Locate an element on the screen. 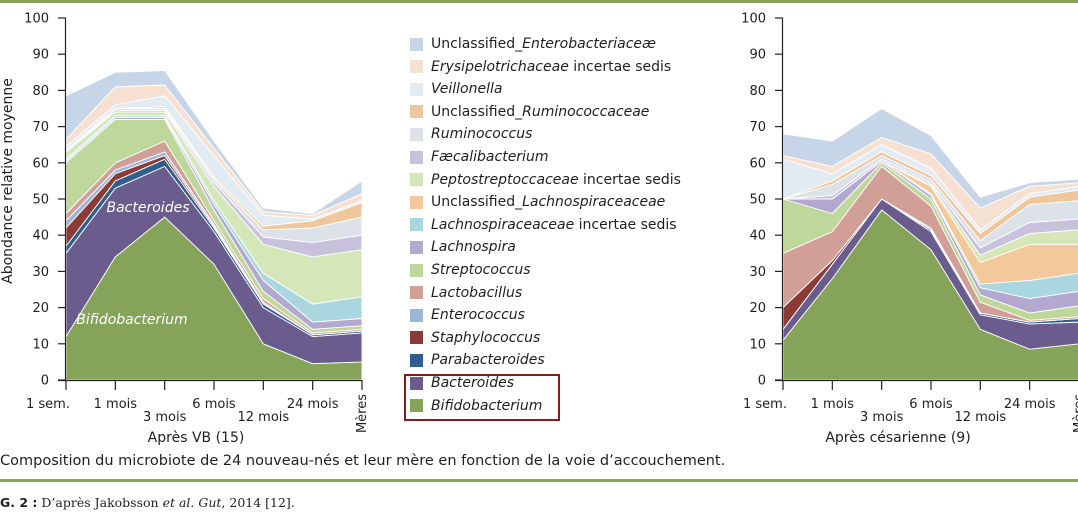 Image resolution: width=1078 pixels, height=516 pixels. y-tick-label: 0 is located at coordinates (45, 381).